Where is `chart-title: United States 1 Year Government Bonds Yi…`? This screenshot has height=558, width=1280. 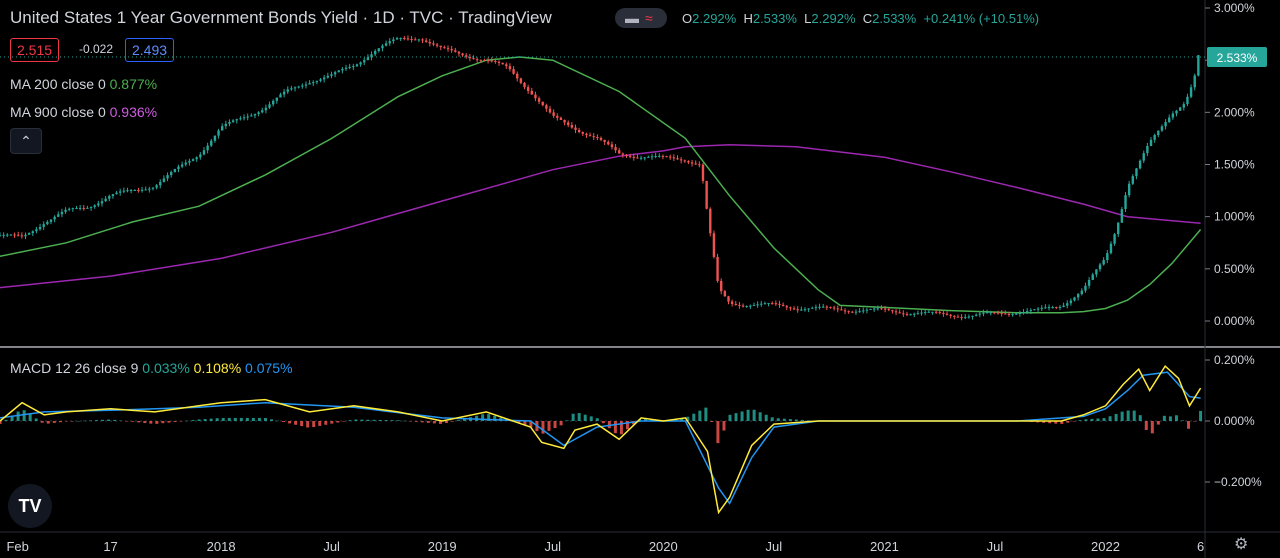
chart-title: United States 1 Year Government Bonds Yi… is located at coordinates (281, 17).